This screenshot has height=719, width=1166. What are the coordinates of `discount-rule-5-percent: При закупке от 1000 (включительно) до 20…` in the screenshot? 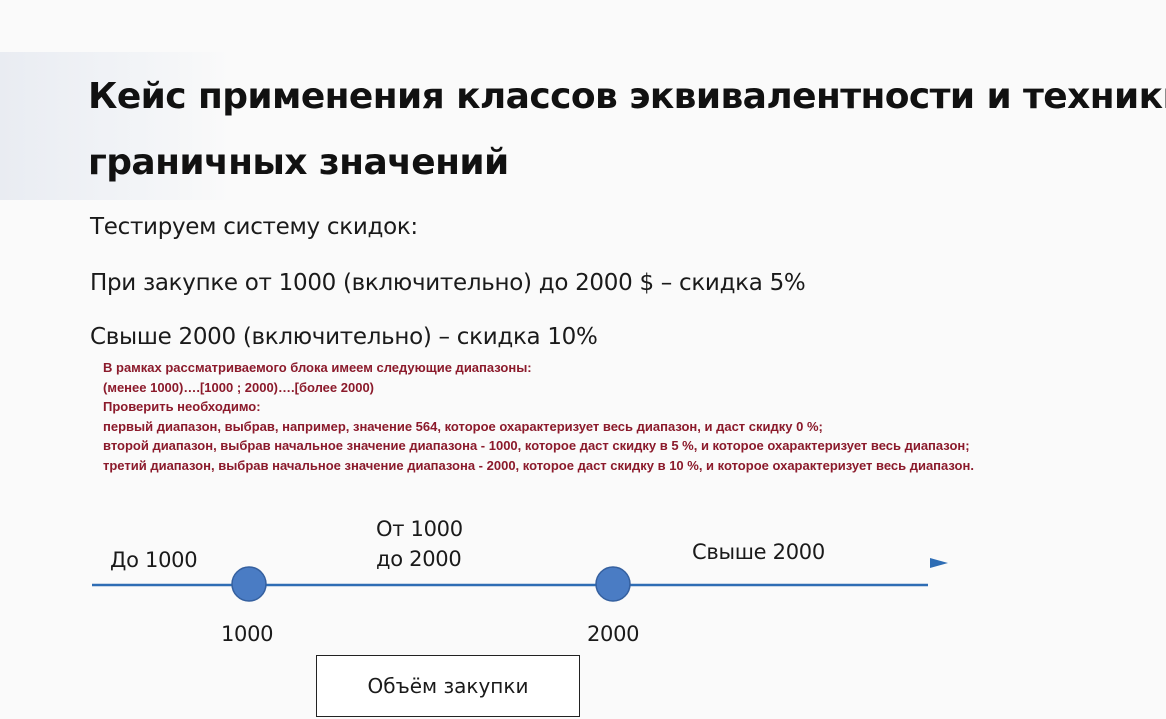 It's located at (448, 283).